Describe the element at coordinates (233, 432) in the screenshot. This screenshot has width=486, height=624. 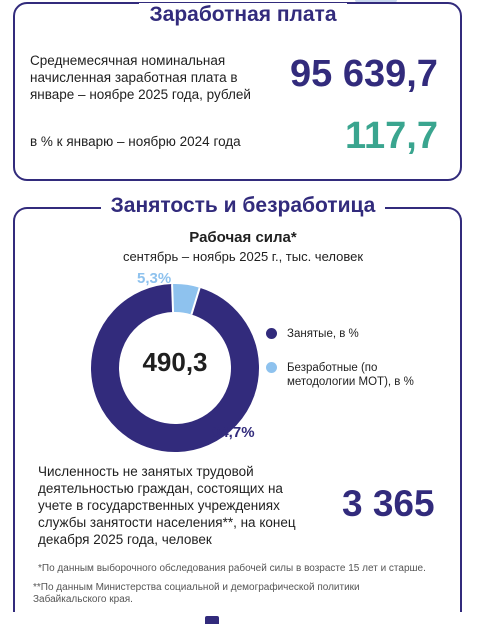
I see `employed-percent-label: 94,7%` at that location.